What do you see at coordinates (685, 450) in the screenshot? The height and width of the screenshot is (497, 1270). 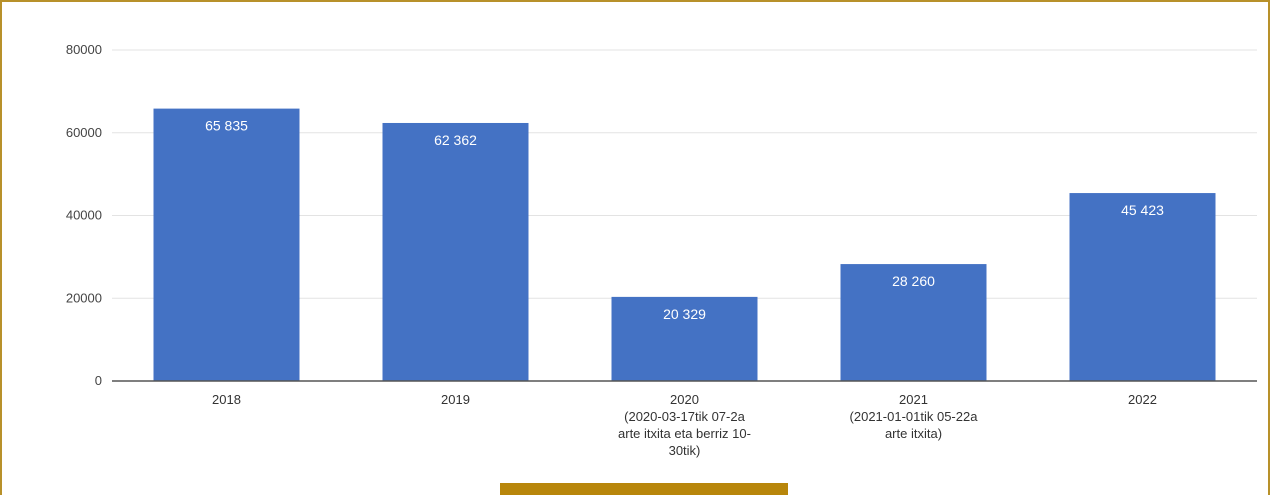 I see `x-tick-label-line: 30tik)` at bounding box center [685, 450].